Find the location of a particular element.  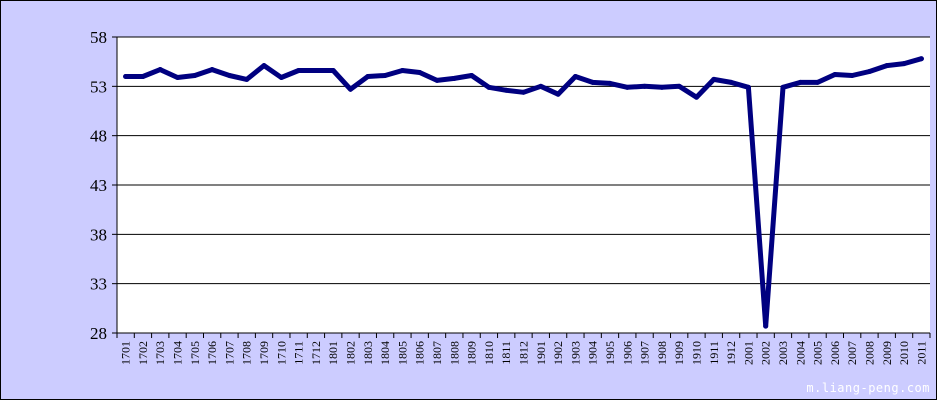

x-tick-label: 1802 is located at coordinates (351, 353).